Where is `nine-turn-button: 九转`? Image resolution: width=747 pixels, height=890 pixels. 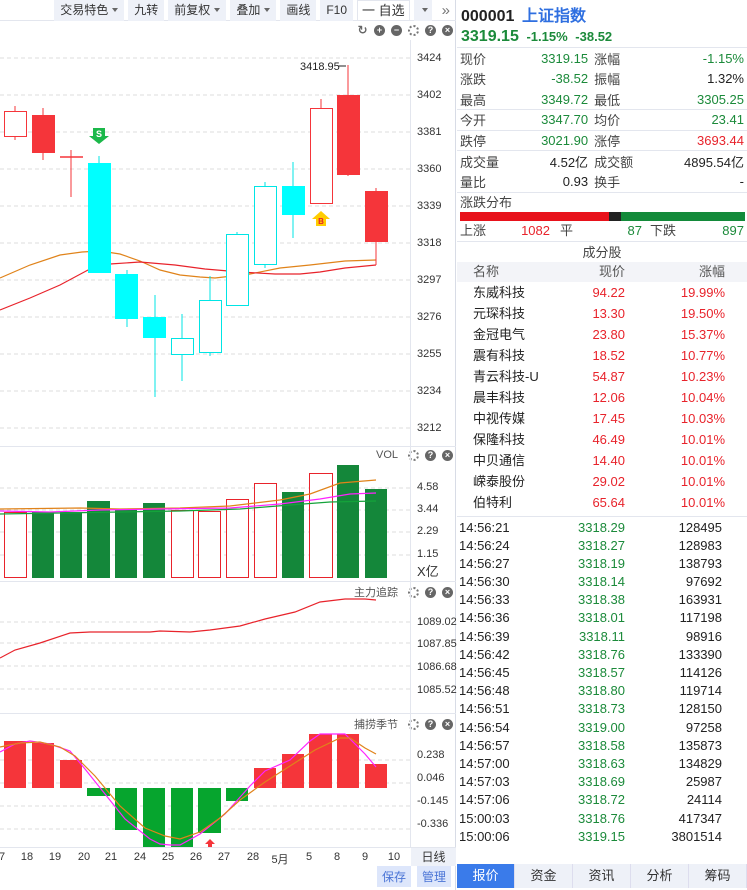 nine-turn-button: 九转 is located at coordinates (146, 10).